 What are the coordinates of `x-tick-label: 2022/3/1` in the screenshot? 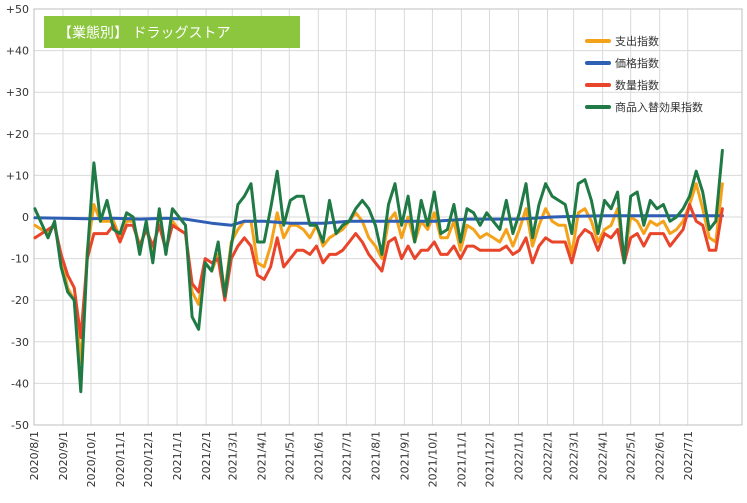 It's located at (574, 455).